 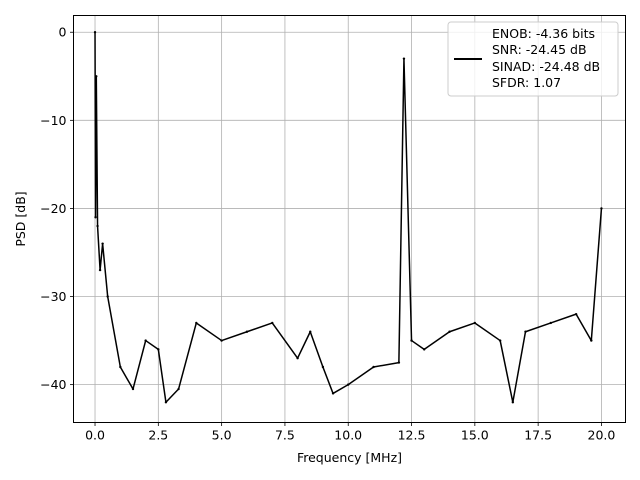 What do you see at coordinates (546, 66) in the screenshot?
I see `legend-sinad: SINAD: -24.48 dB` at bounding box center [546, 66].